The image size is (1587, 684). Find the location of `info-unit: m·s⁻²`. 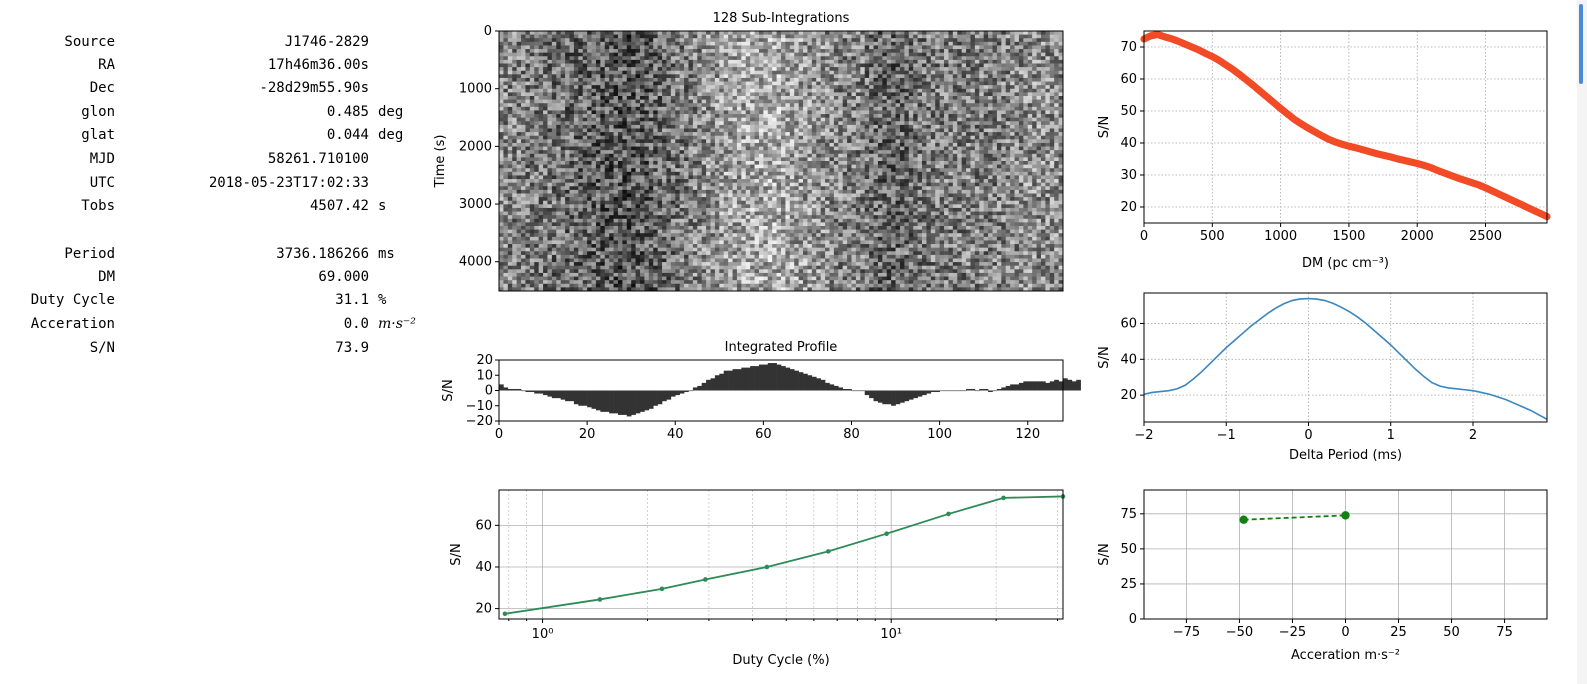

info-unit: m·s⁻² is located at coordinates (397, 324).